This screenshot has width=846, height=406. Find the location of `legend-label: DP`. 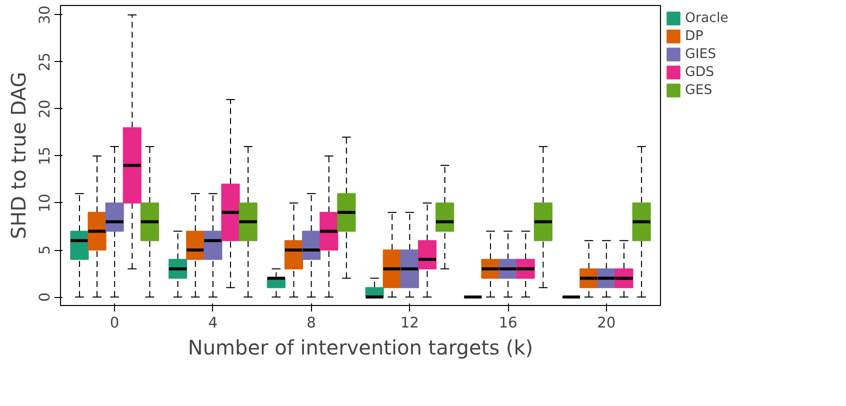

legend-label: DP is located at coordinates (694, 36).